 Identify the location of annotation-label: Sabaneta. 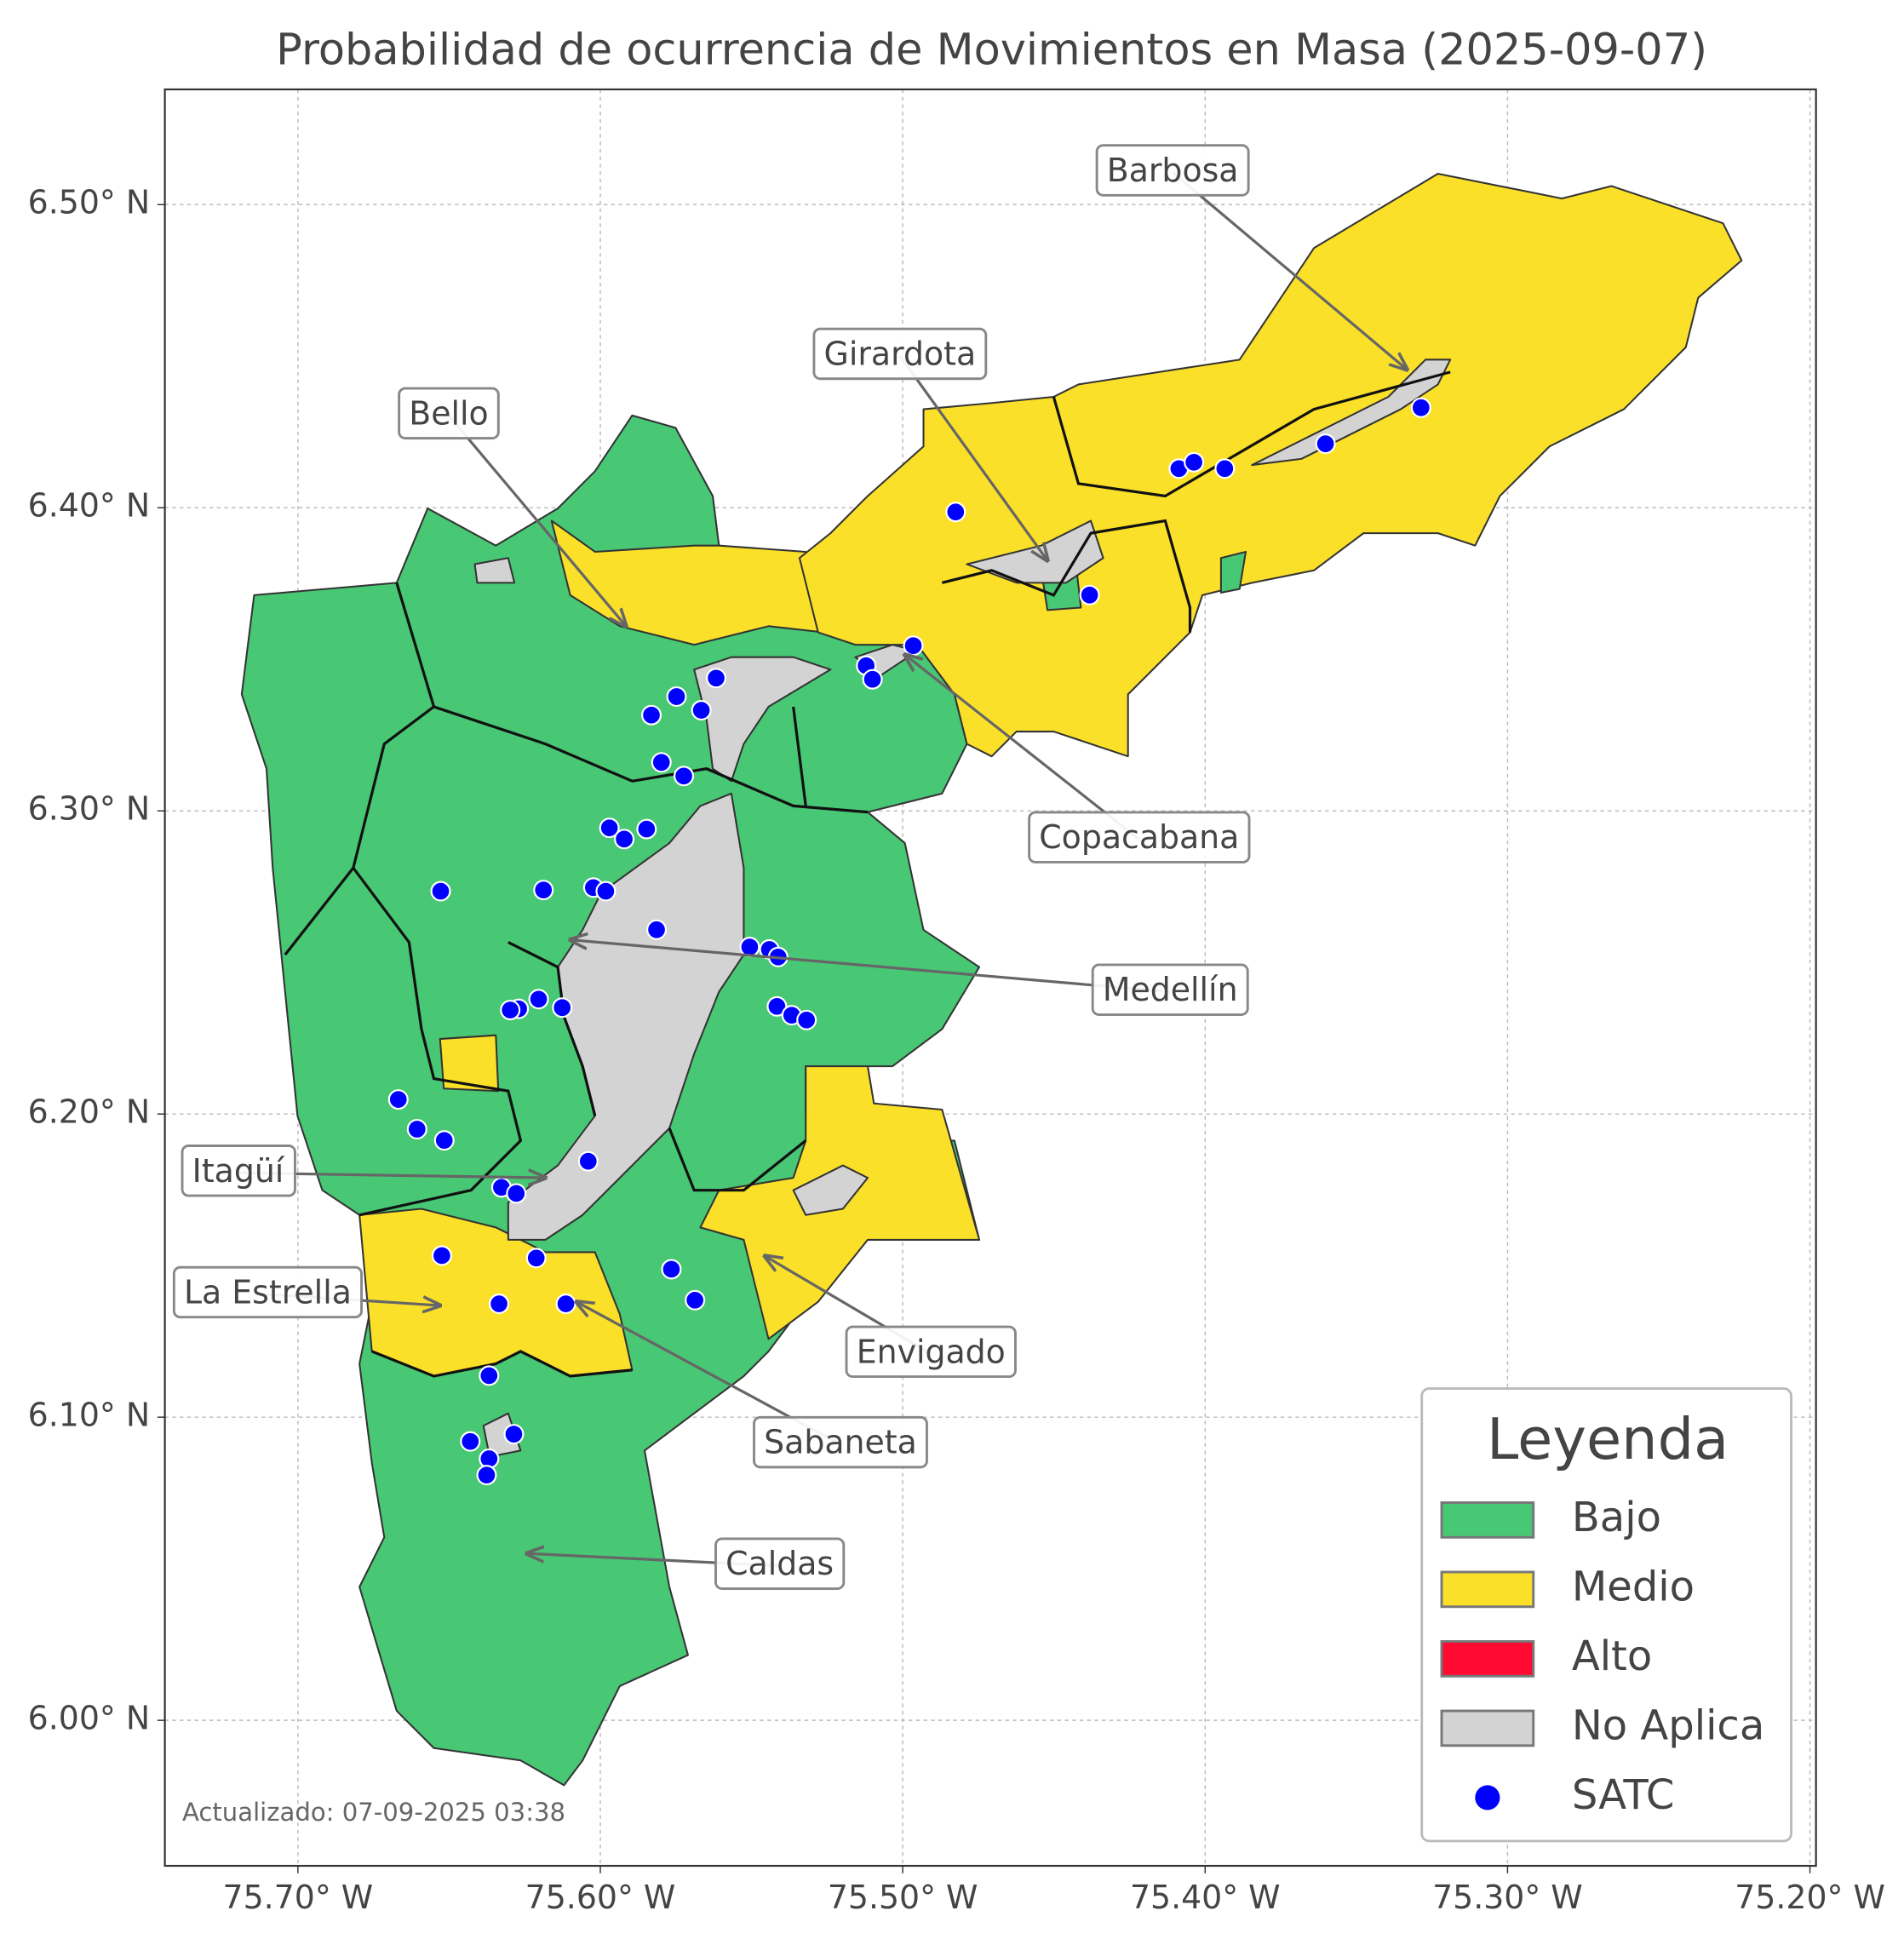
(840, 1442).